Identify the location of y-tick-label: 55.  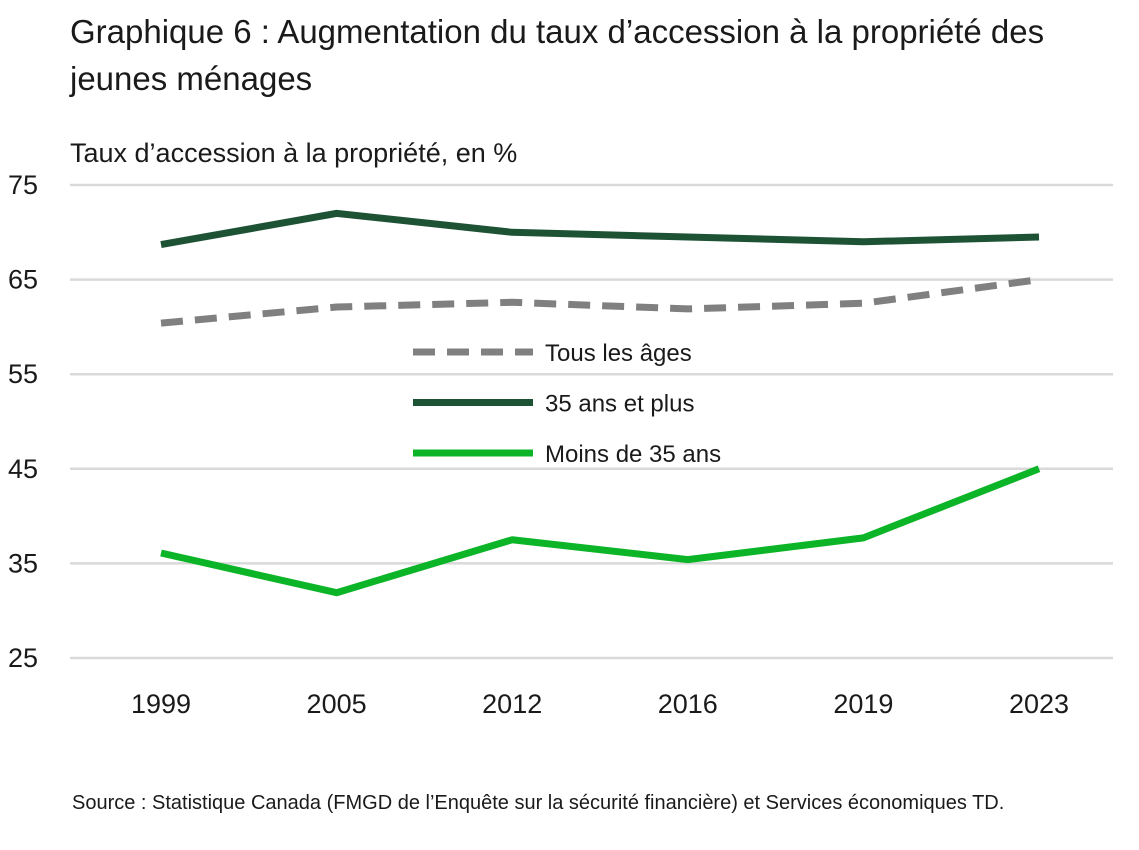
(23, 374).